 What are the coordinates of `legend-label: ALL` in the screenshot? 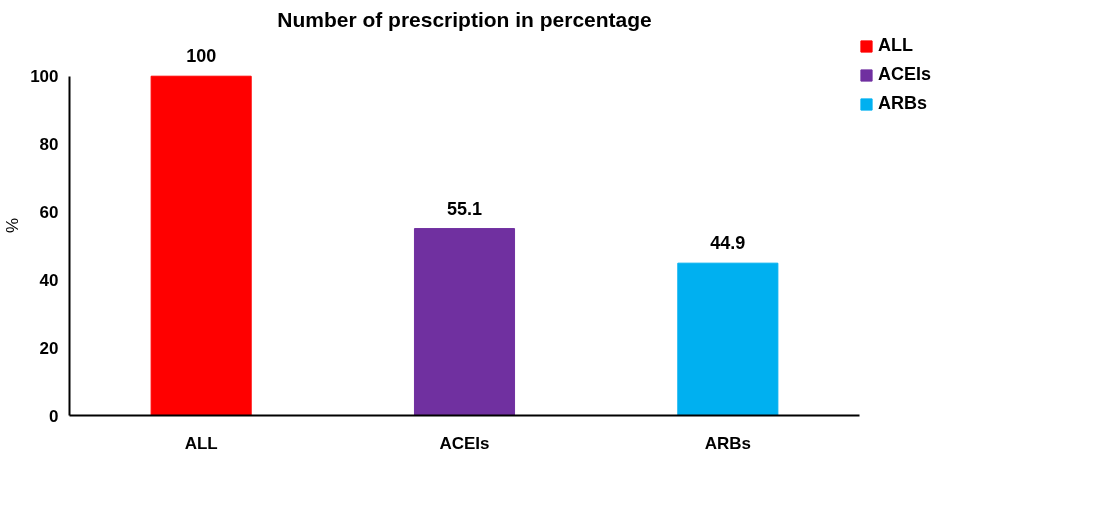 It's located at (895, 45).